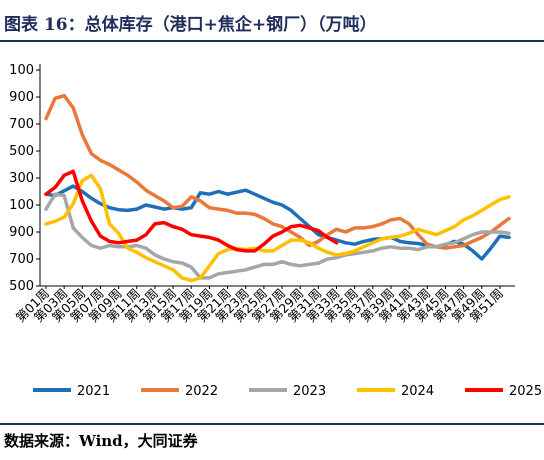 This screenshot has width=544, height=460. What do you see at coordinates (201, 391) in the screenshot?
I see `legend-label-2022: 2022` at bounding box center [201, 391].